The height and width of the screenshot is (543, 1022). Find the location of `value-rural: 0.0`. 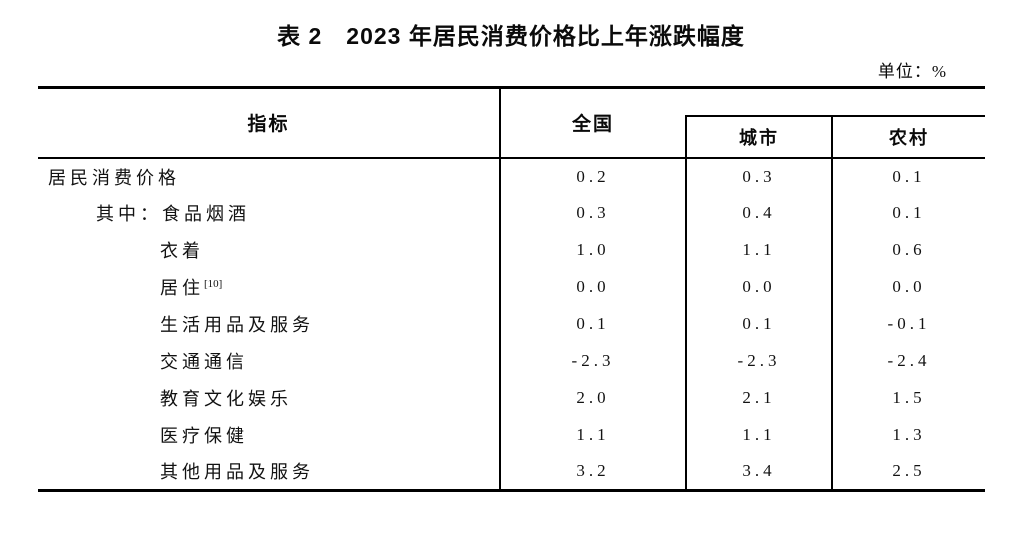

value-rural: 0.0 is located at coordinates (908, 287).